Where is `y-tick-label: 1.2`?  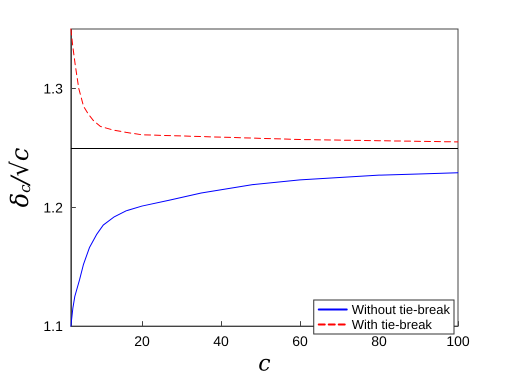
y-tick-label: 1.2 is located at coordinates (53, 207).